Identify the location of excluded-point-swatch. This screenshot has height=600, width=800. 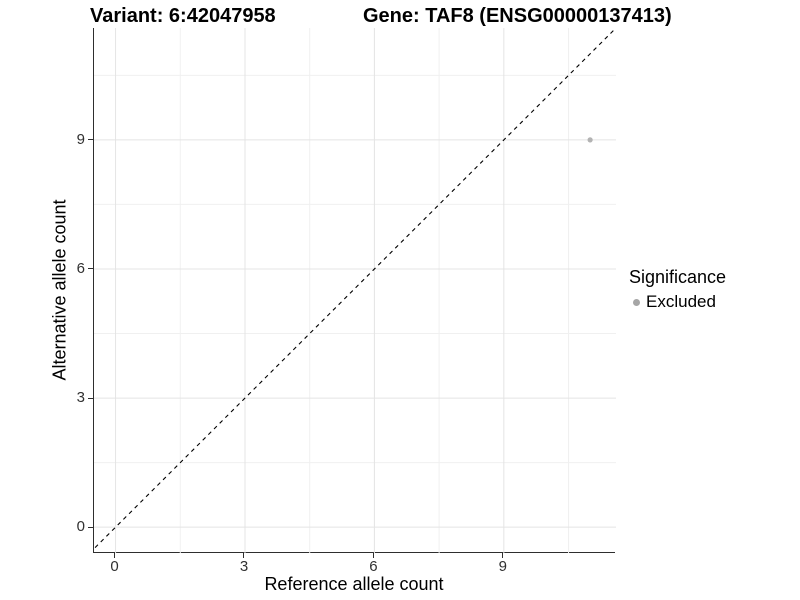
(636, 302).